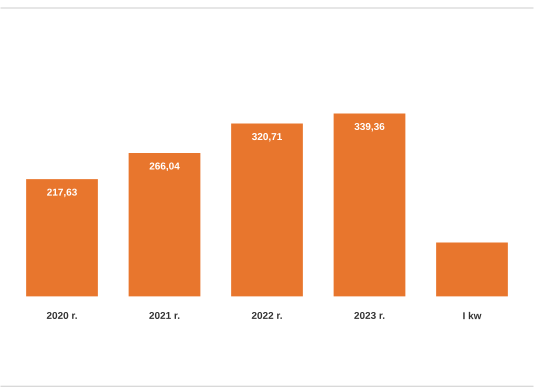  I want to click on x-tick-label: 2022 r., so click(267, 315).